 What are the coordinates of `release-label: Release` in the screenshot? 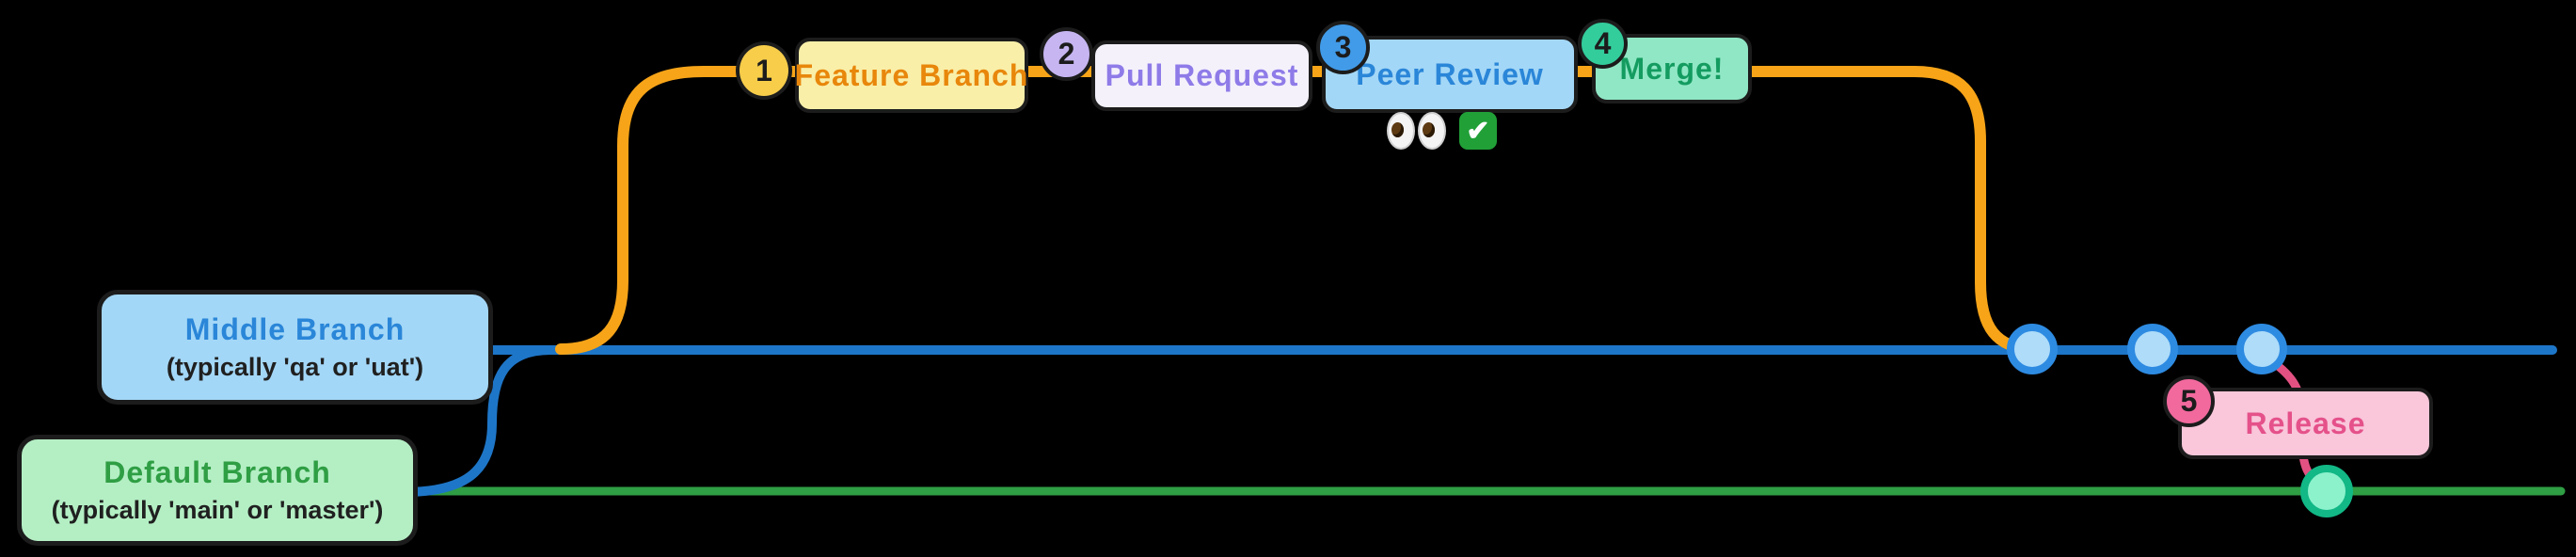 It's located at (2306, 423).